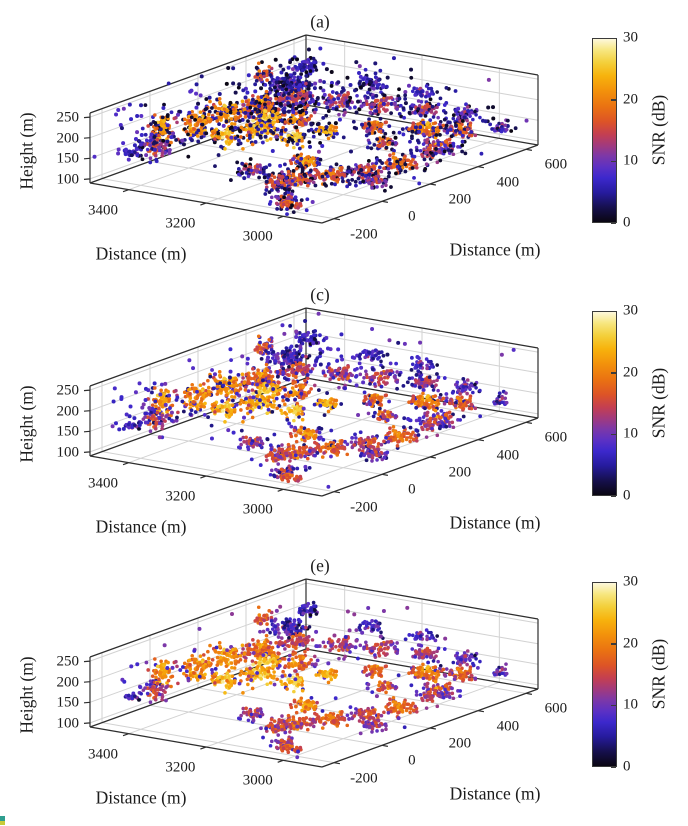  Describe the element at coordinates (320, 21) in the screenshot. I see `panel-title: (a)` at that location.